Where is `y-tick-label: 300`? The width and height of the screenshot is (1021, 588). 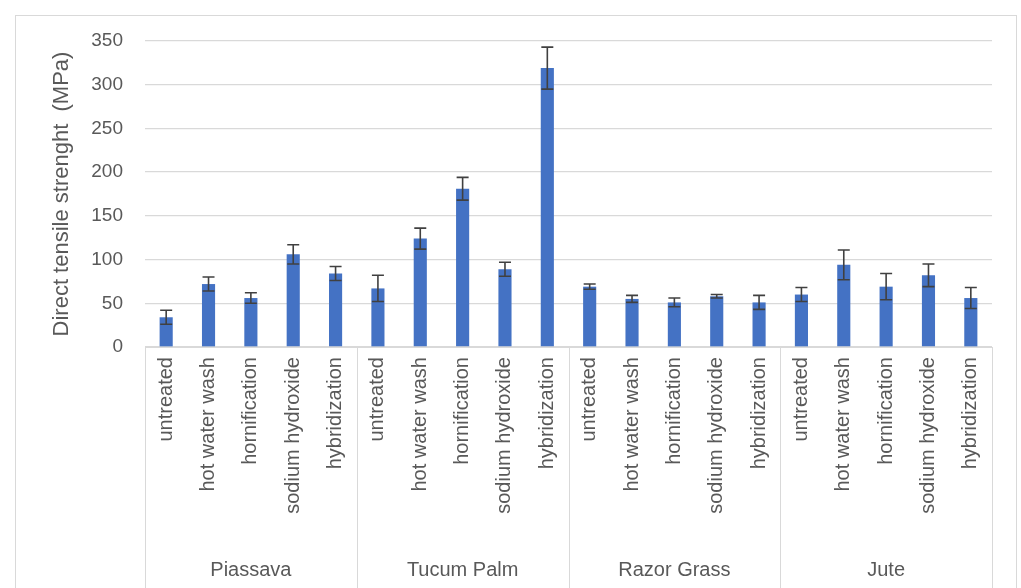 y-tick-label: 300 is located at coordinates (107, 83).